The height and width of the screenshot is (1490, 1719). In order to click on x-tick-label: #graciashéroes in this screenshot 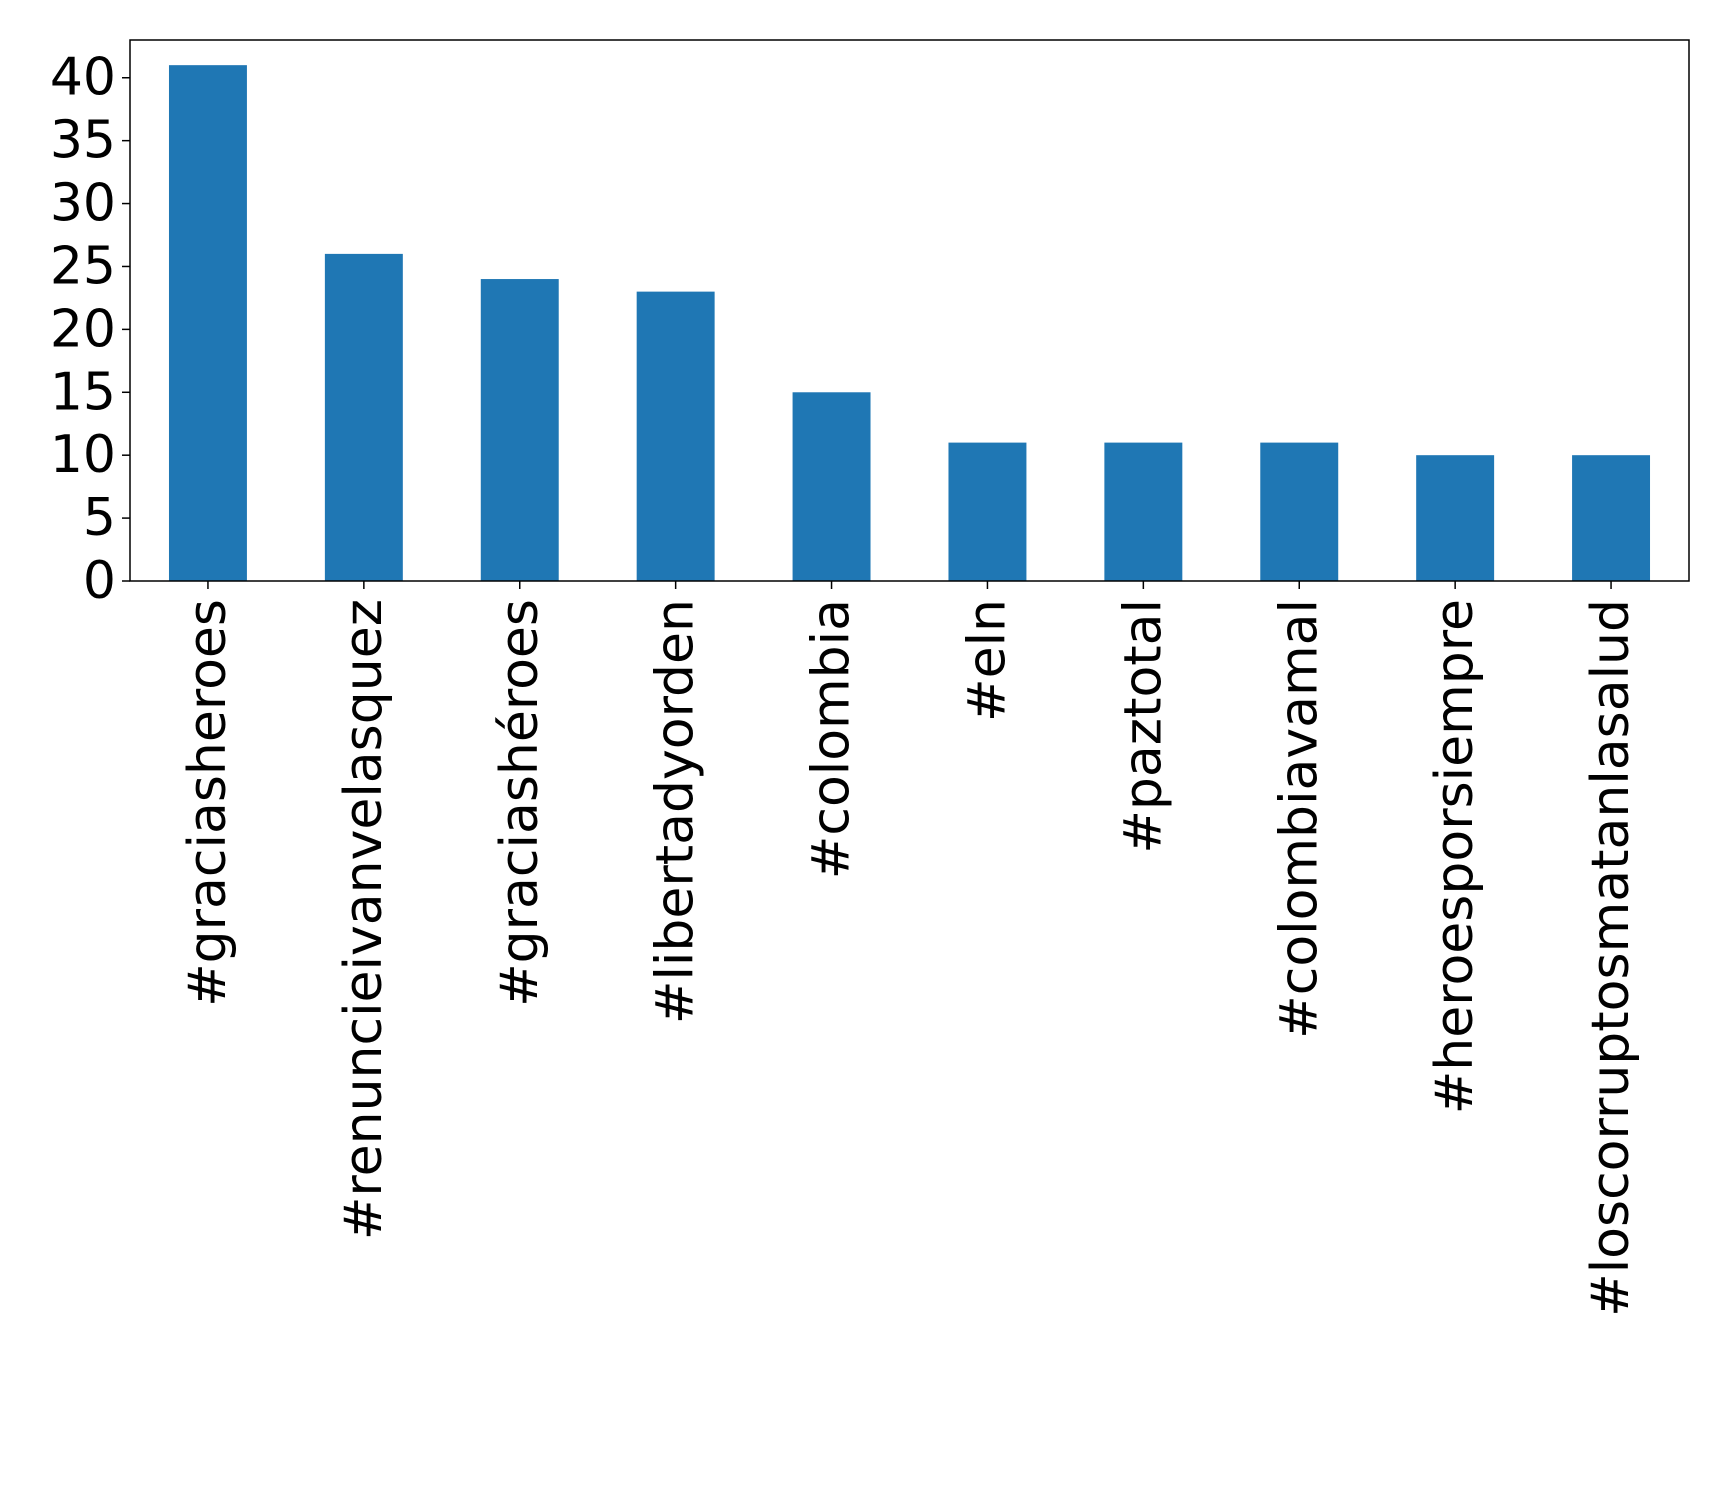, I will do `click(520, 803)`.